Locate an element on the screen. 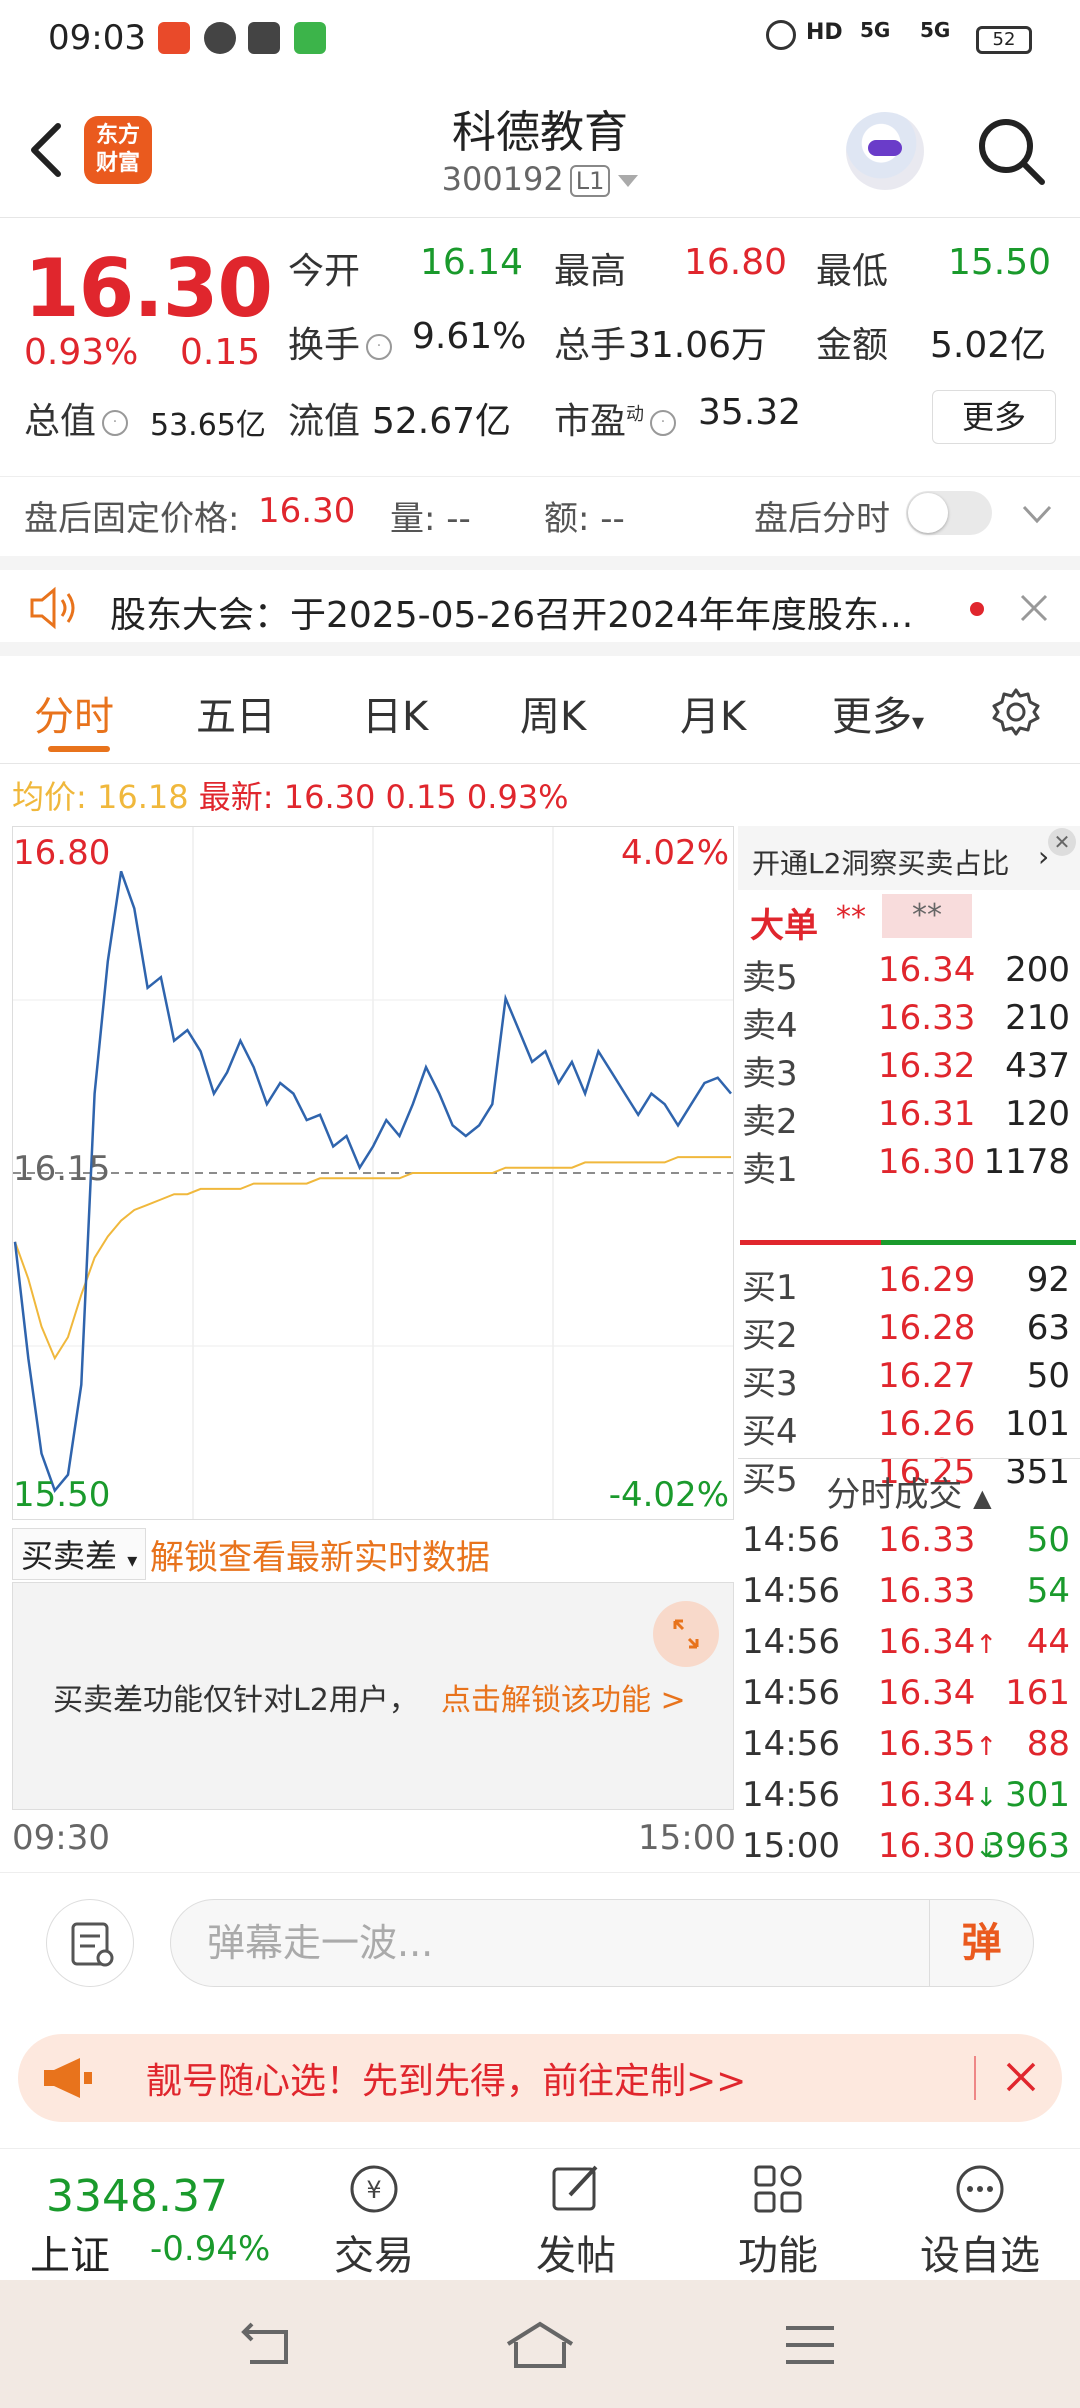 The image size is (1080, 2408). home-icon is located at coordinates (540, 2345).